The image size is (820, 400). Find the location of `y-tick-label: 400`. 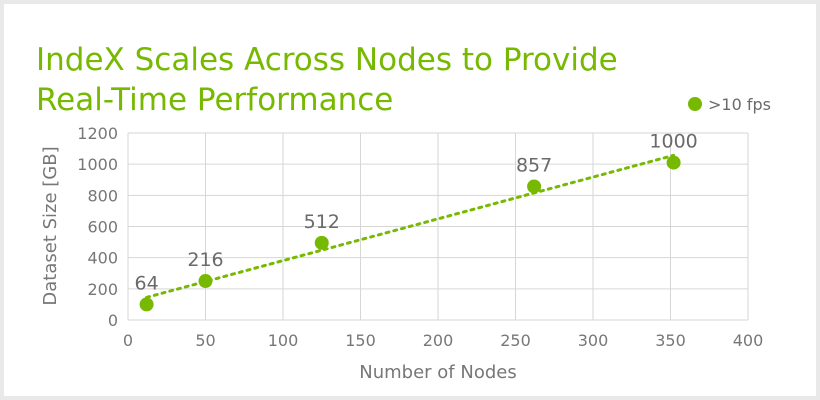

y-tick-label: 400 is located at coordinates (102, 258).